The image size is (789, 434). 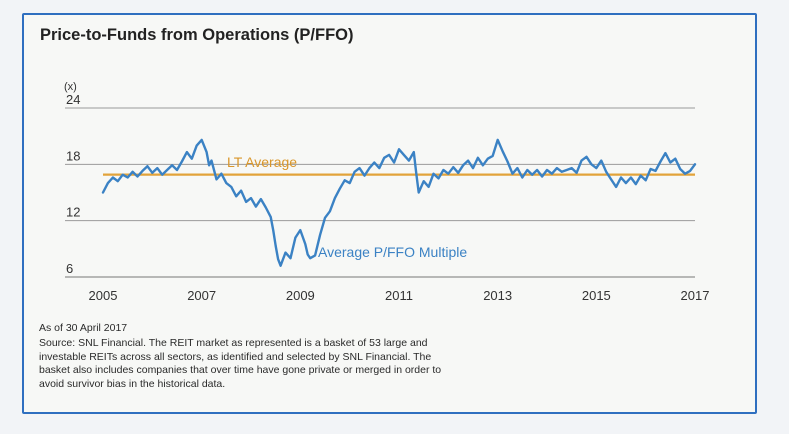 What do you see at coordinates (73, 212) in the screenshot?
I see `y-tick-label: 12` at bounding box center [73, 212].